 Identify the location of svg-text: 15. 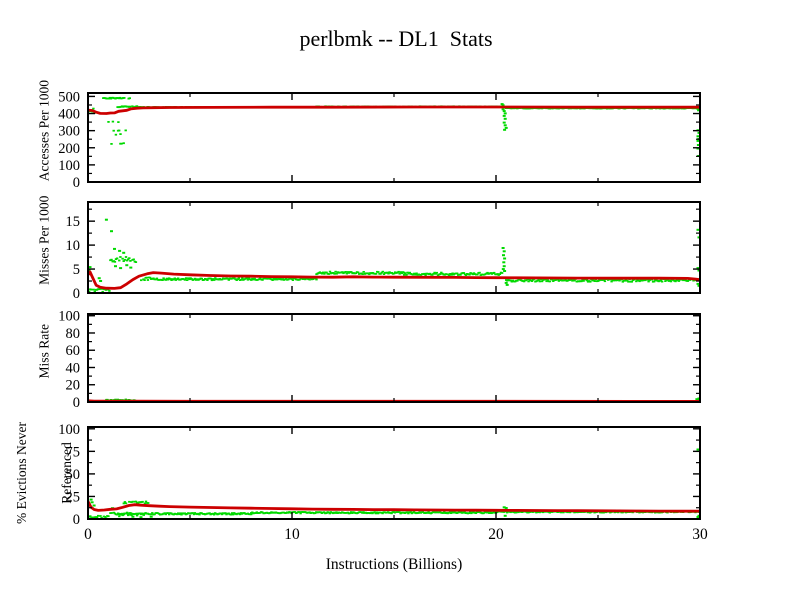
(73, 222).